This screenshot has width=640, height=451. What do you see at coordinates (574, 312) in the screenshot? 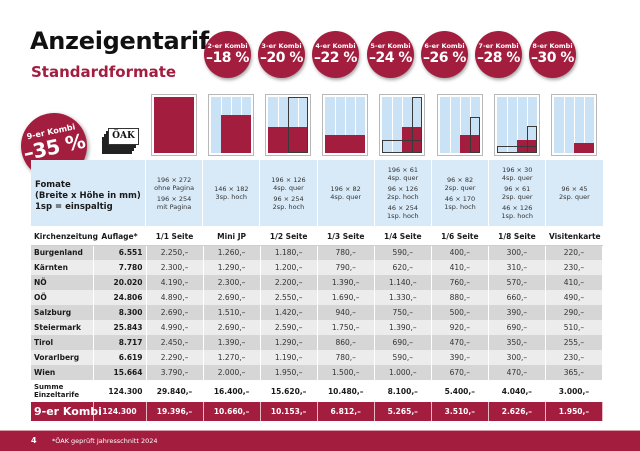
I see `price-cell: 290,–` at bounding box center [574, 312].